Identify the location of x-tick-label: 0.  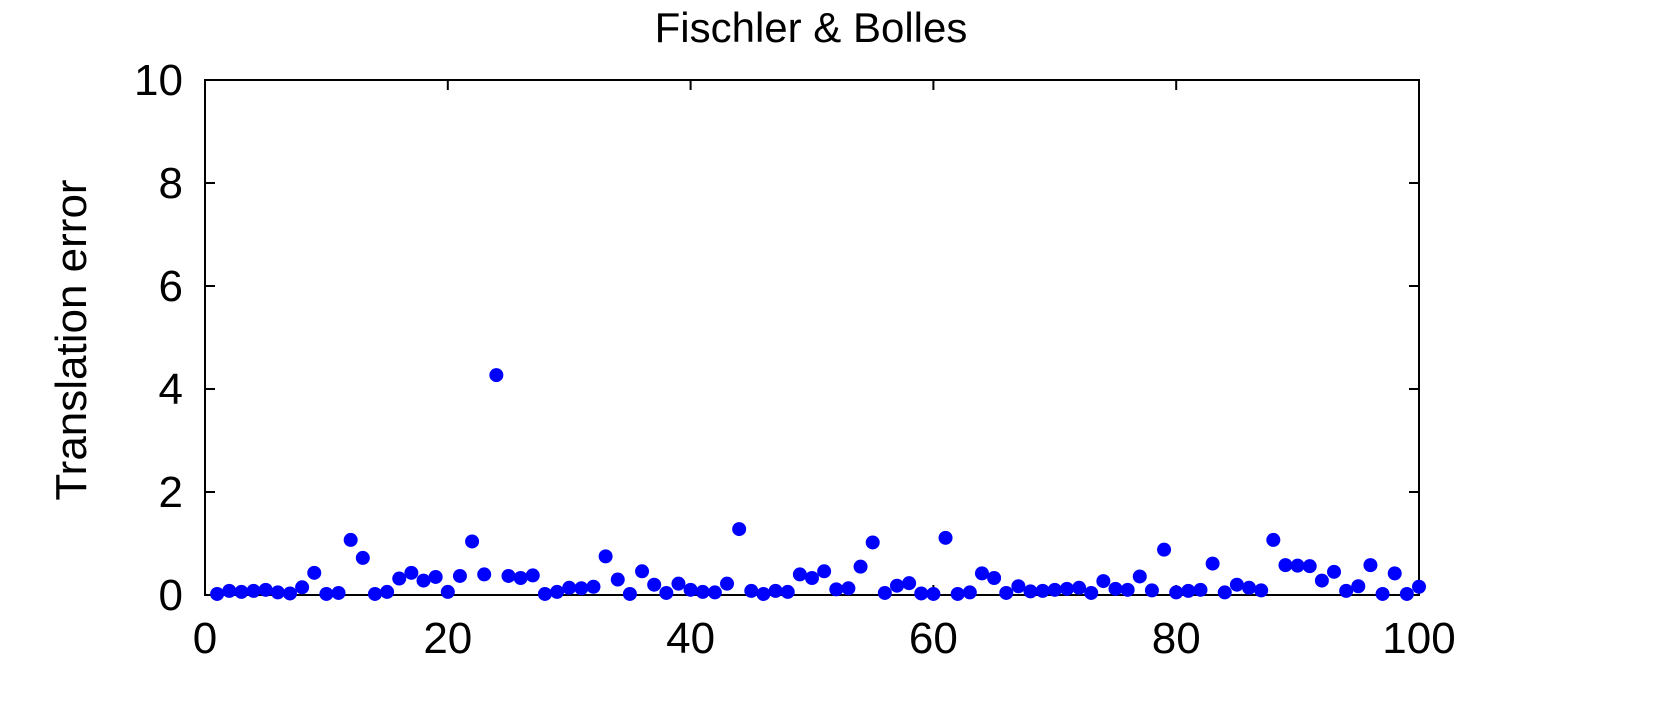
(205, 638).